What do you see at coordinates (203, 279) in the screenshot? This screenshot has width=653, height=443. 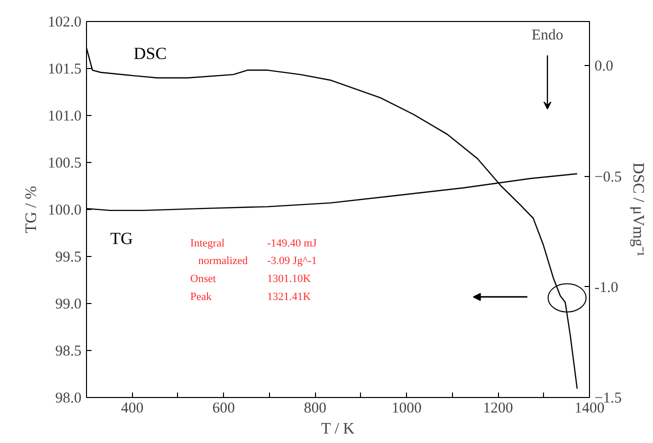 I see `annotation: Onset` at bounding box center [203, 279].